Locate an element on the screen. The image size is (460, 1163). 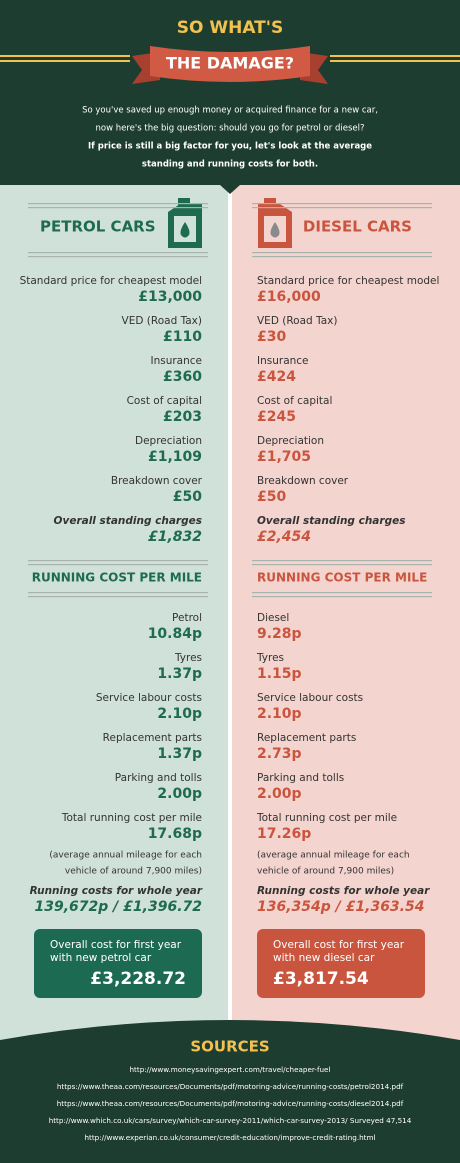
banner-lines is located at coordinates (230, 58).